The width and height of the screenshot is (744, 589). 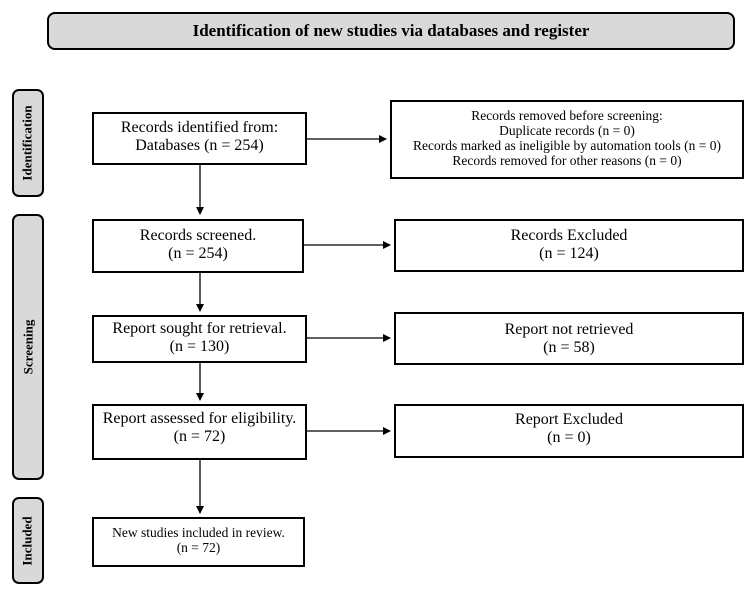 What do you see at coordinates (569, 347) in the screenshot?
I see `report-not-retrieved-line2: (n = 58)` at bounding box center [569, 347].